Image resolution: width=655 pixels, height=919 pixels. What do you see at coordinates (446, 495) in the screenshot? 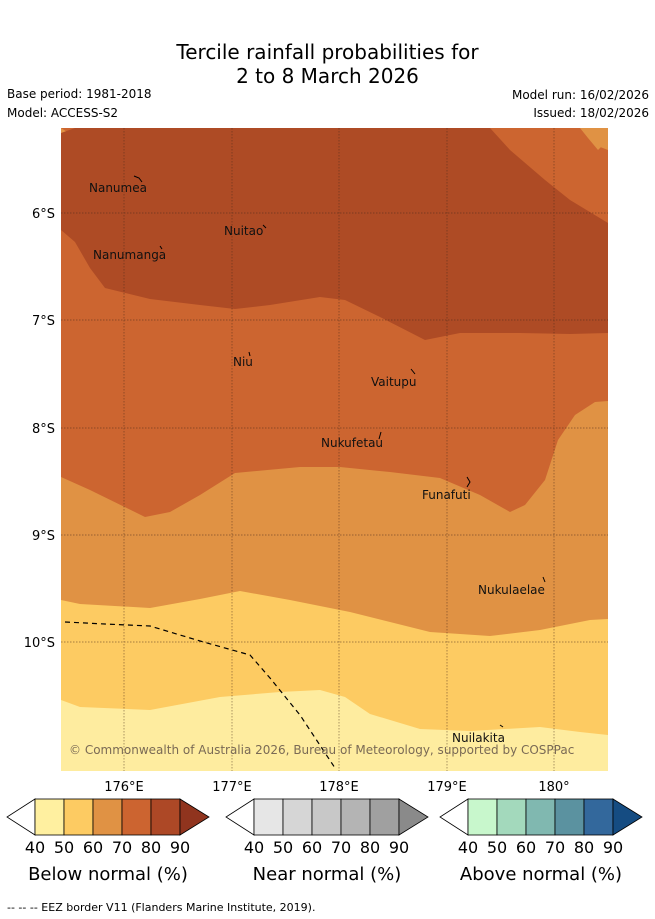
I see `place-funafuti: Funafuti` at bounding box center [446, 495].